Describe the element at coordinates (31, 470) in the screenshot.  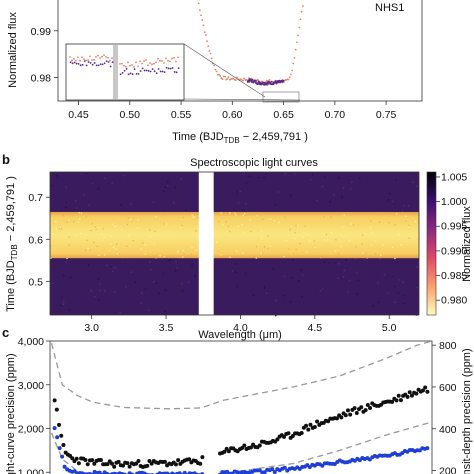
I see `panel-c-left-y-tick-label: 1,000` at that location.